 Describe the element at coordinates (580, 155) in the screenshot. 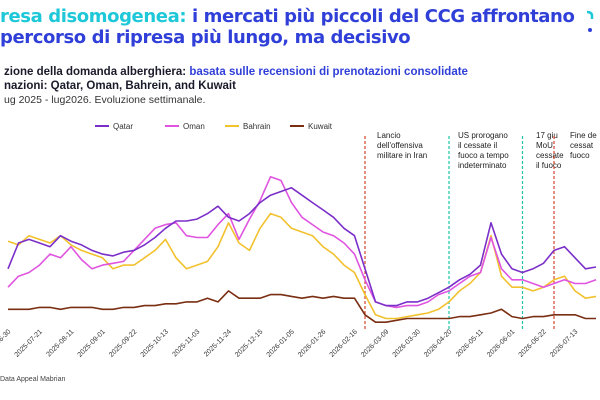

I see `event-label-4: fuoco` at that location.